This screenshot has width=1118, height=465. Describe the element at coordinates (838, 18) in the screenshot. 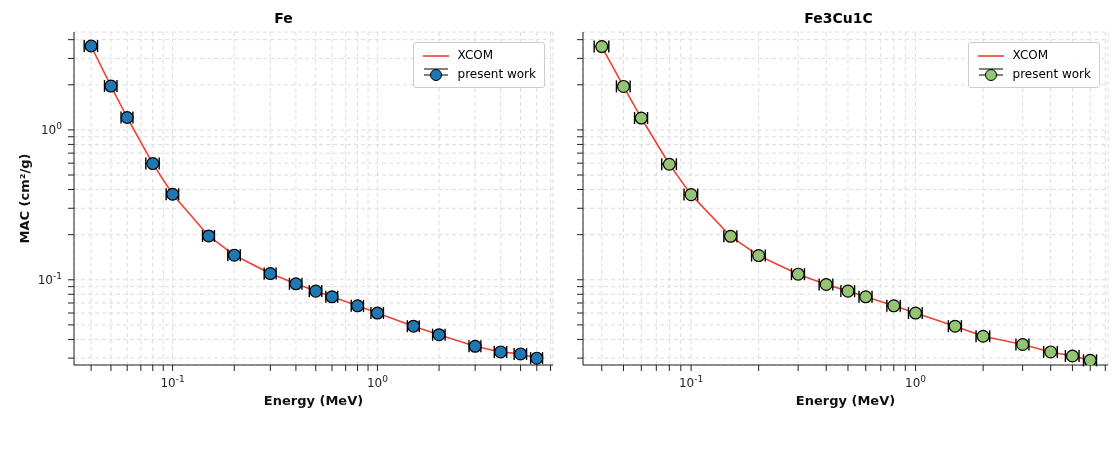

I see `chart-title: Fe3Cu1C` at that location.